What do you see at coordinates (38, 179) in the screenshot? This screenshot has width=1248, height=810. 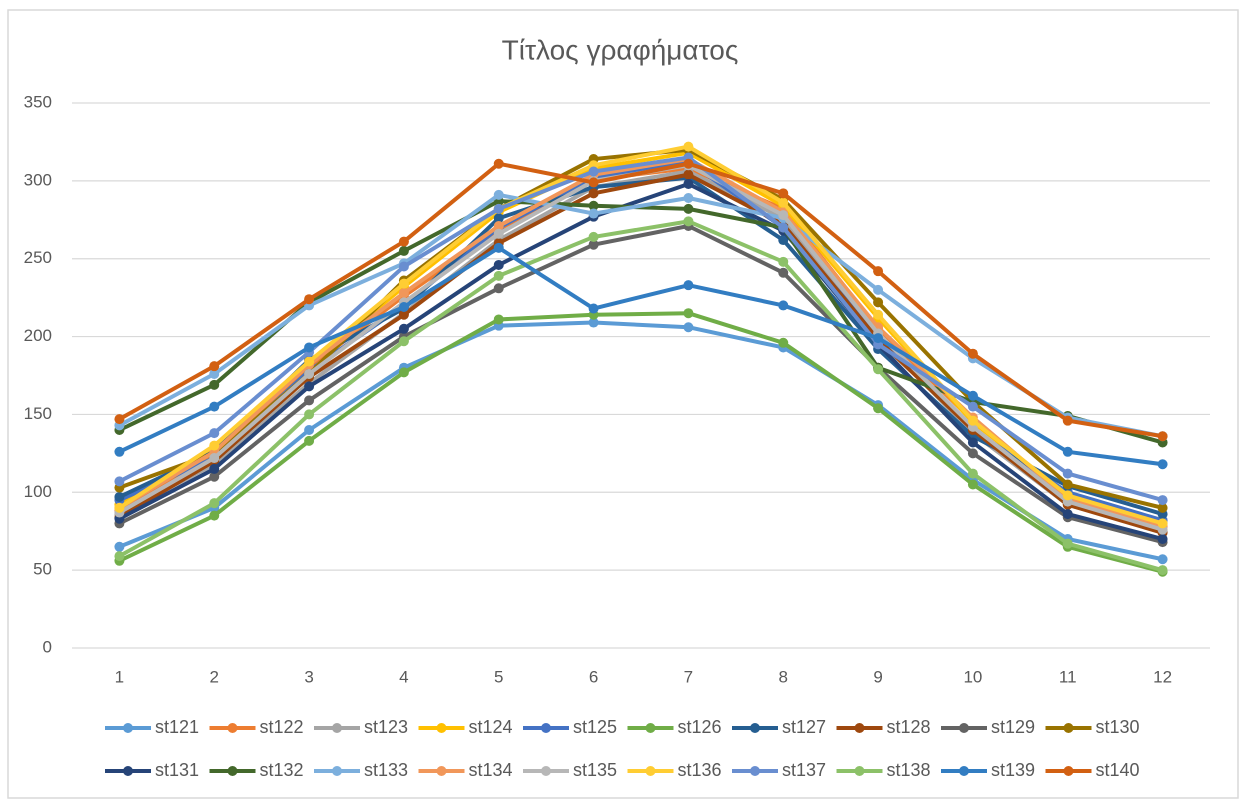 I see `y-tick-label: 300` at bounding box center [38, 179].